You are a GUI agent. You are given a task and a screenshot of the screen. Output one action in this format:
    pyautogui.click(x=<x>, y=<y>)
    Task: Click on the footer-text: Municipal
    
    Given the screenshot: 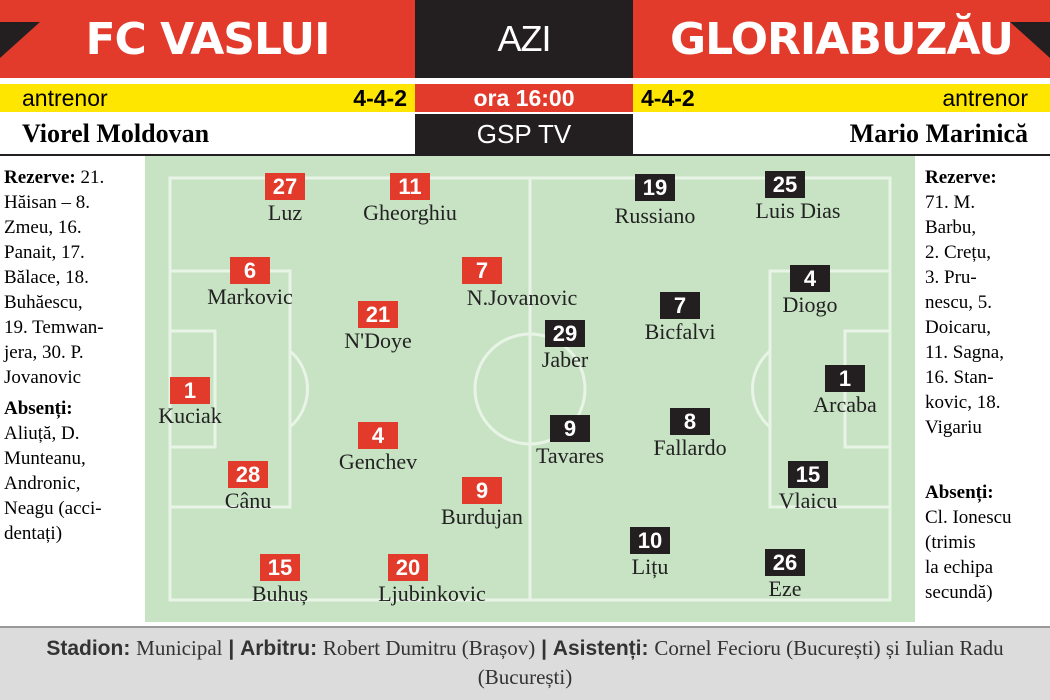 What is the action you would take?
    pyautogui.click(x=179, y=648)
    